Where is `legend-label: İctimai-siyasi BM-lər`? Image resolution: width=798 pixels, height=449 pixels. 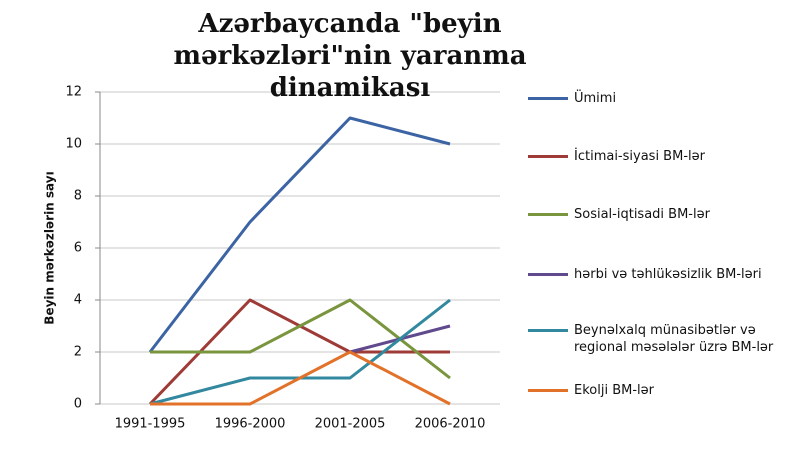 legend-label: İctimai-siyasi BM-lər is located at coordinates (639, 156).